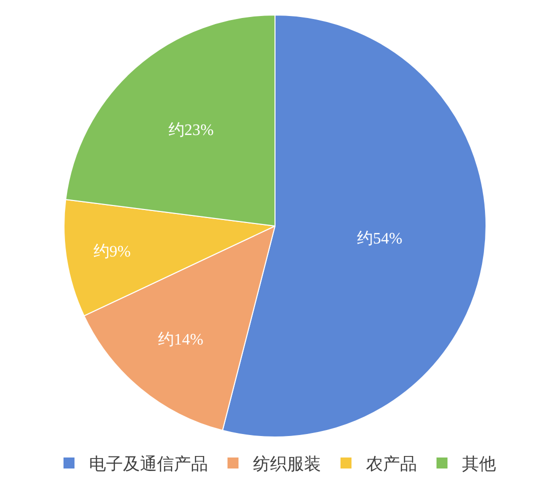  Describe the element at coordinates (379, 239) in the screenshot. I see `data-label: 约54%` at that location.